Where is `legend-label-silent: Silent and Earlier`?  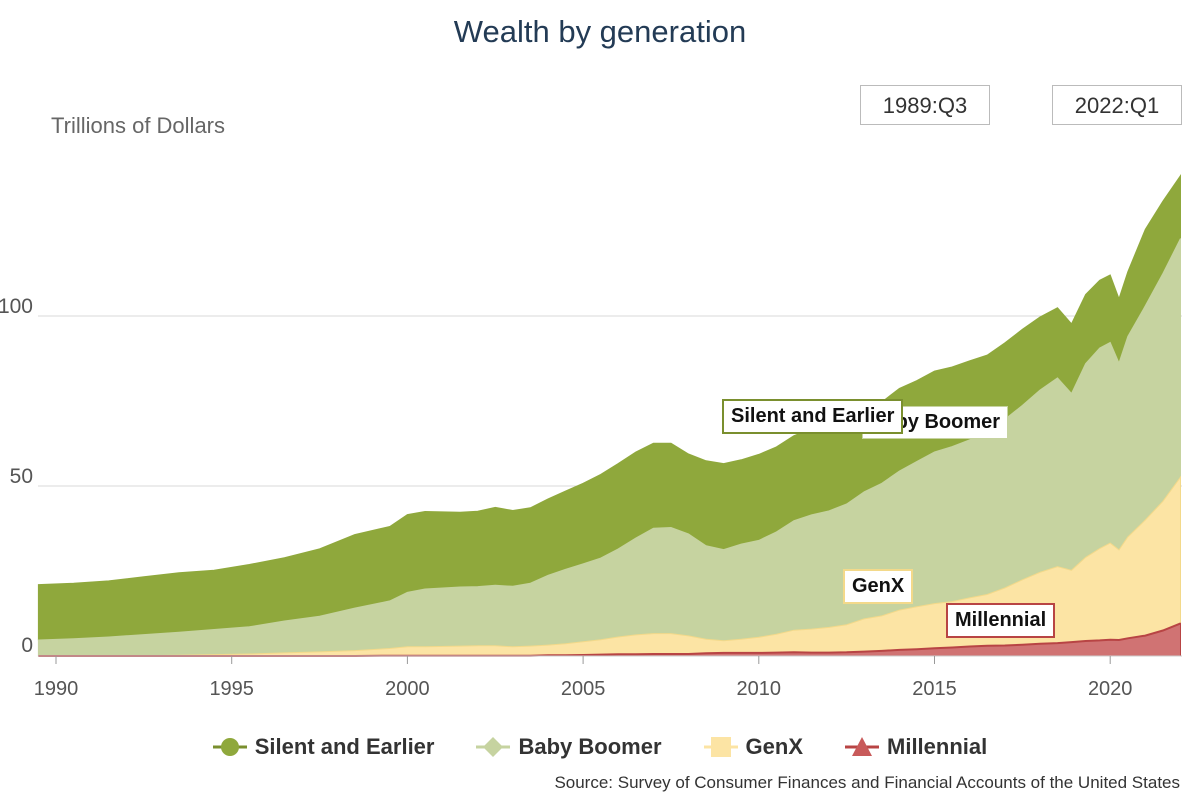
legend-label-silent: Silent and Earlier is located at coordinates (344, 746).